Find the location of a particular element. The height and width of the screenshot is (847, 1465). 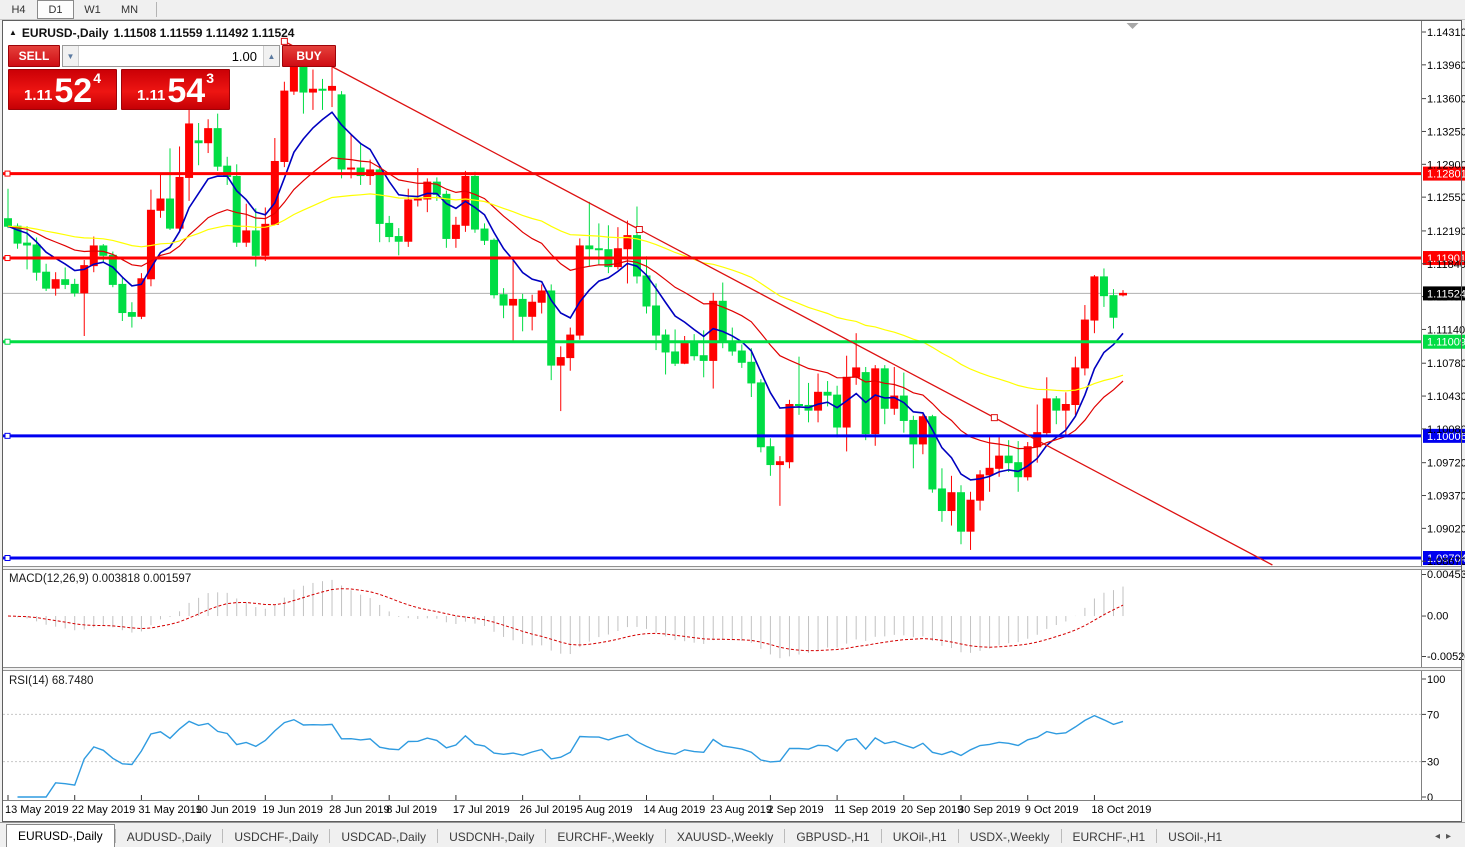

symbol-collapse-icon: ▲ is located at coordinates (13, 32).